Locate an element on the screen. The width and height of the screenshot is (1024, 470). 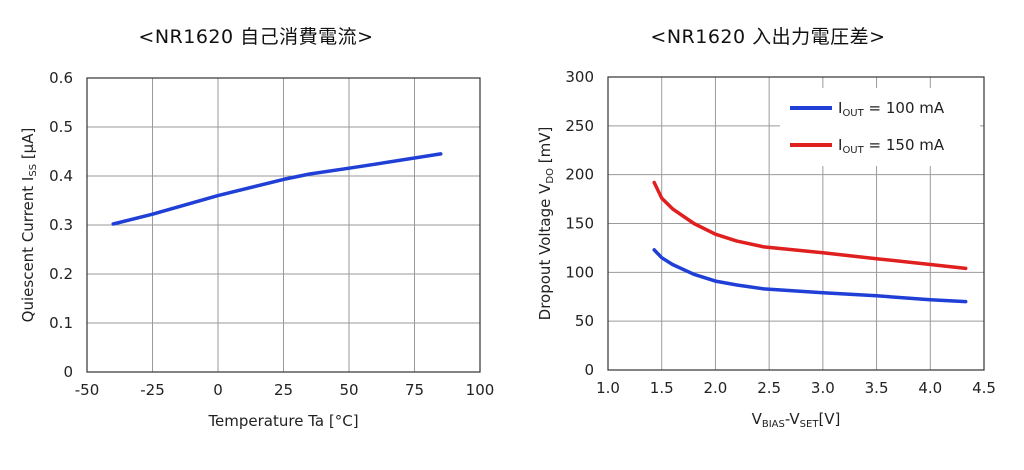
y-axis-label: Dropout Voltage VDO [mV] is located at coordinates (546, 224).